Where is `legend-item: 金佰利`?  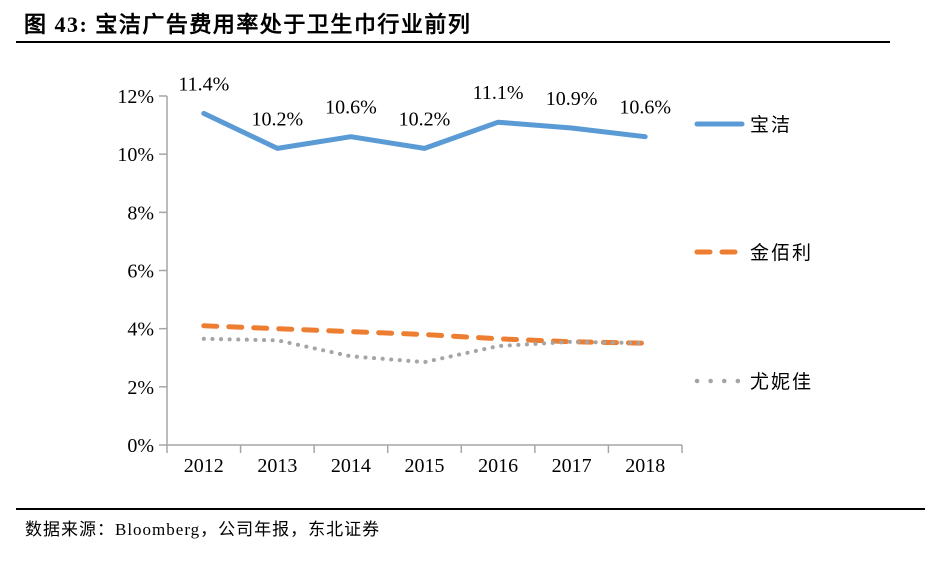 legend-item: 金佰利 is located at coordinates (753, 253).